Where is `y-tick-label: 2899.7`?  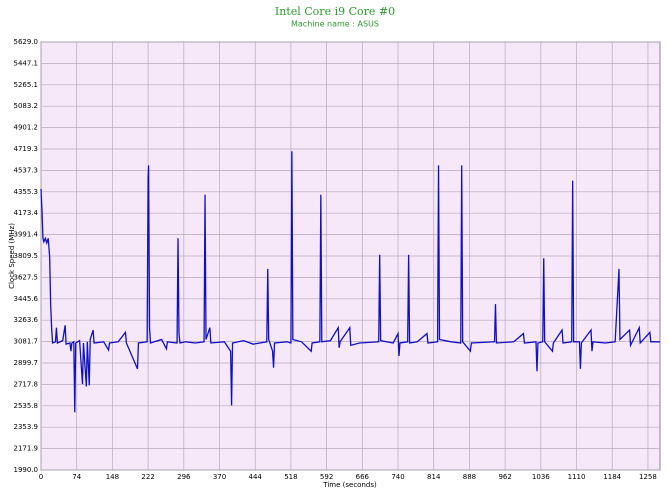
y-tick-label: 2899.7 is located at coordinates (26, 363).